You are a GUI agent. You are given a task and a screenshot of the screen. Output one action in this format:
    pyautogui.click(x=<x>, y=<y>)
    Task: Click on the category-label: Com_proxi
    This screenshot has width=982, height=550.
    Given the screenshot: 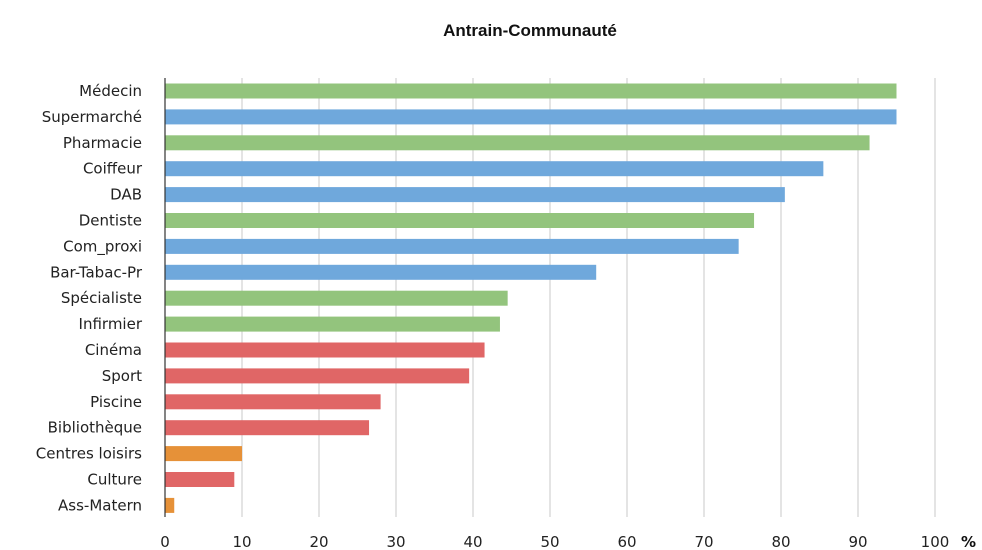 What is the action you would take?
    pyautogui.click(x=102, y=246)
    